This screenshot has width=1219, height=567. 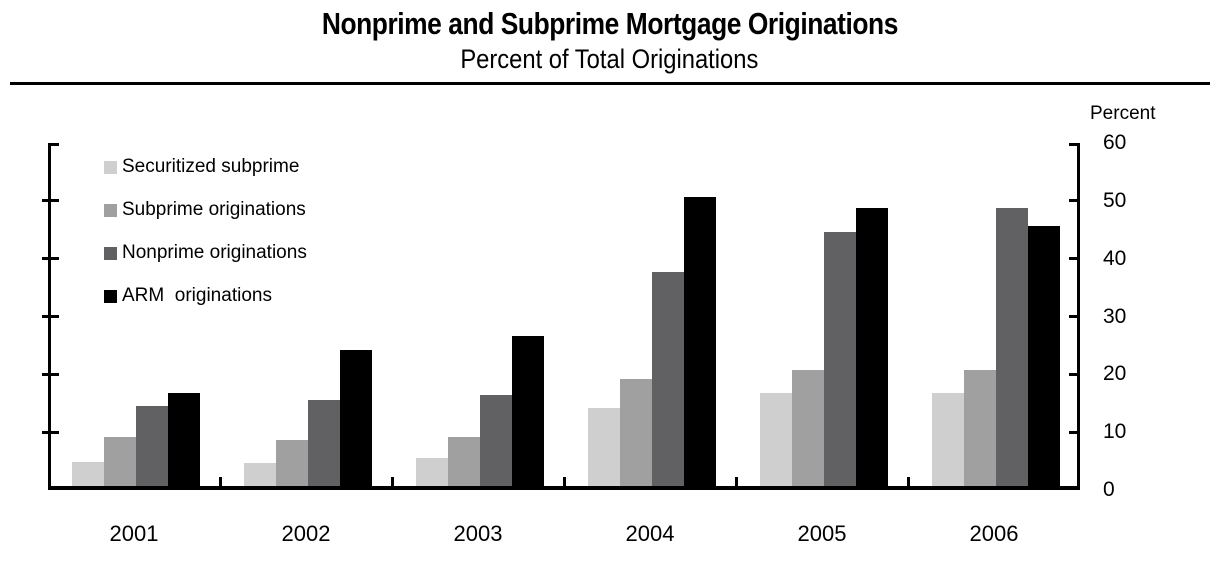 I want to click on legend-item-2: Nonprime originations, so click(x=205, y=253).